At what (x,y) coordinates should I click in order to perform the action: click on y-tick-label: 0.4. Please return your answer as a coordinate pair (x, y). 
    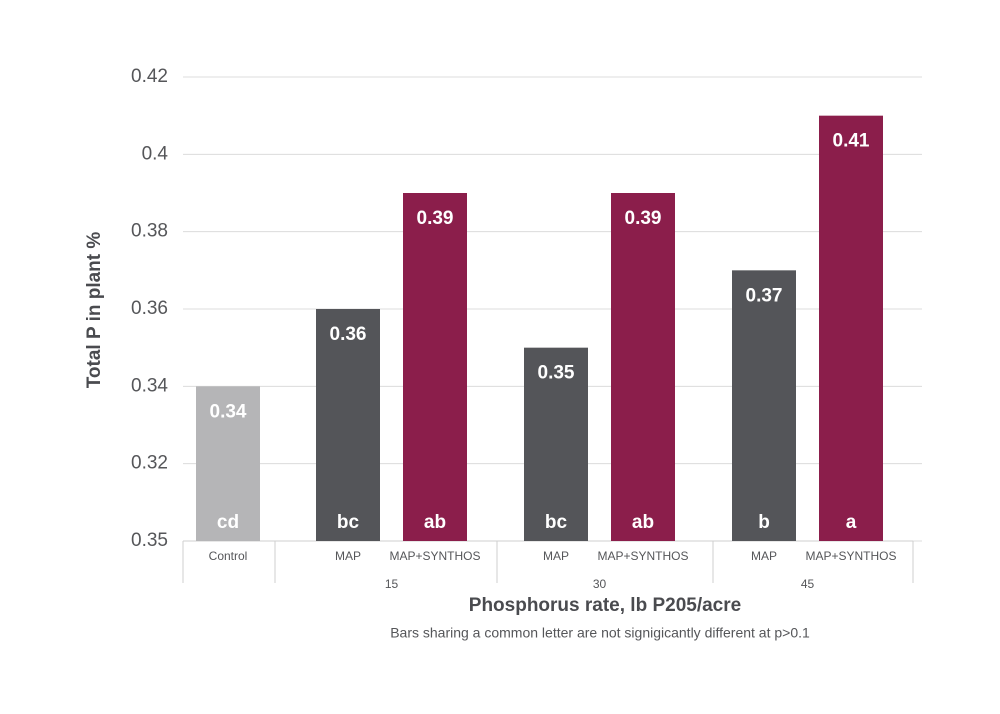
    Looking at the image, I should click on (155, 153).